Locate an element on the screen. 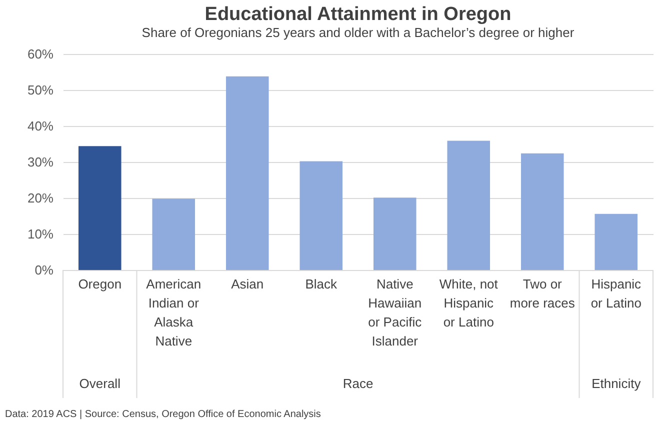 The image size is (669, 421). x-tick-label: American Indian or Alaska Native is located at coordinates (174, 312).